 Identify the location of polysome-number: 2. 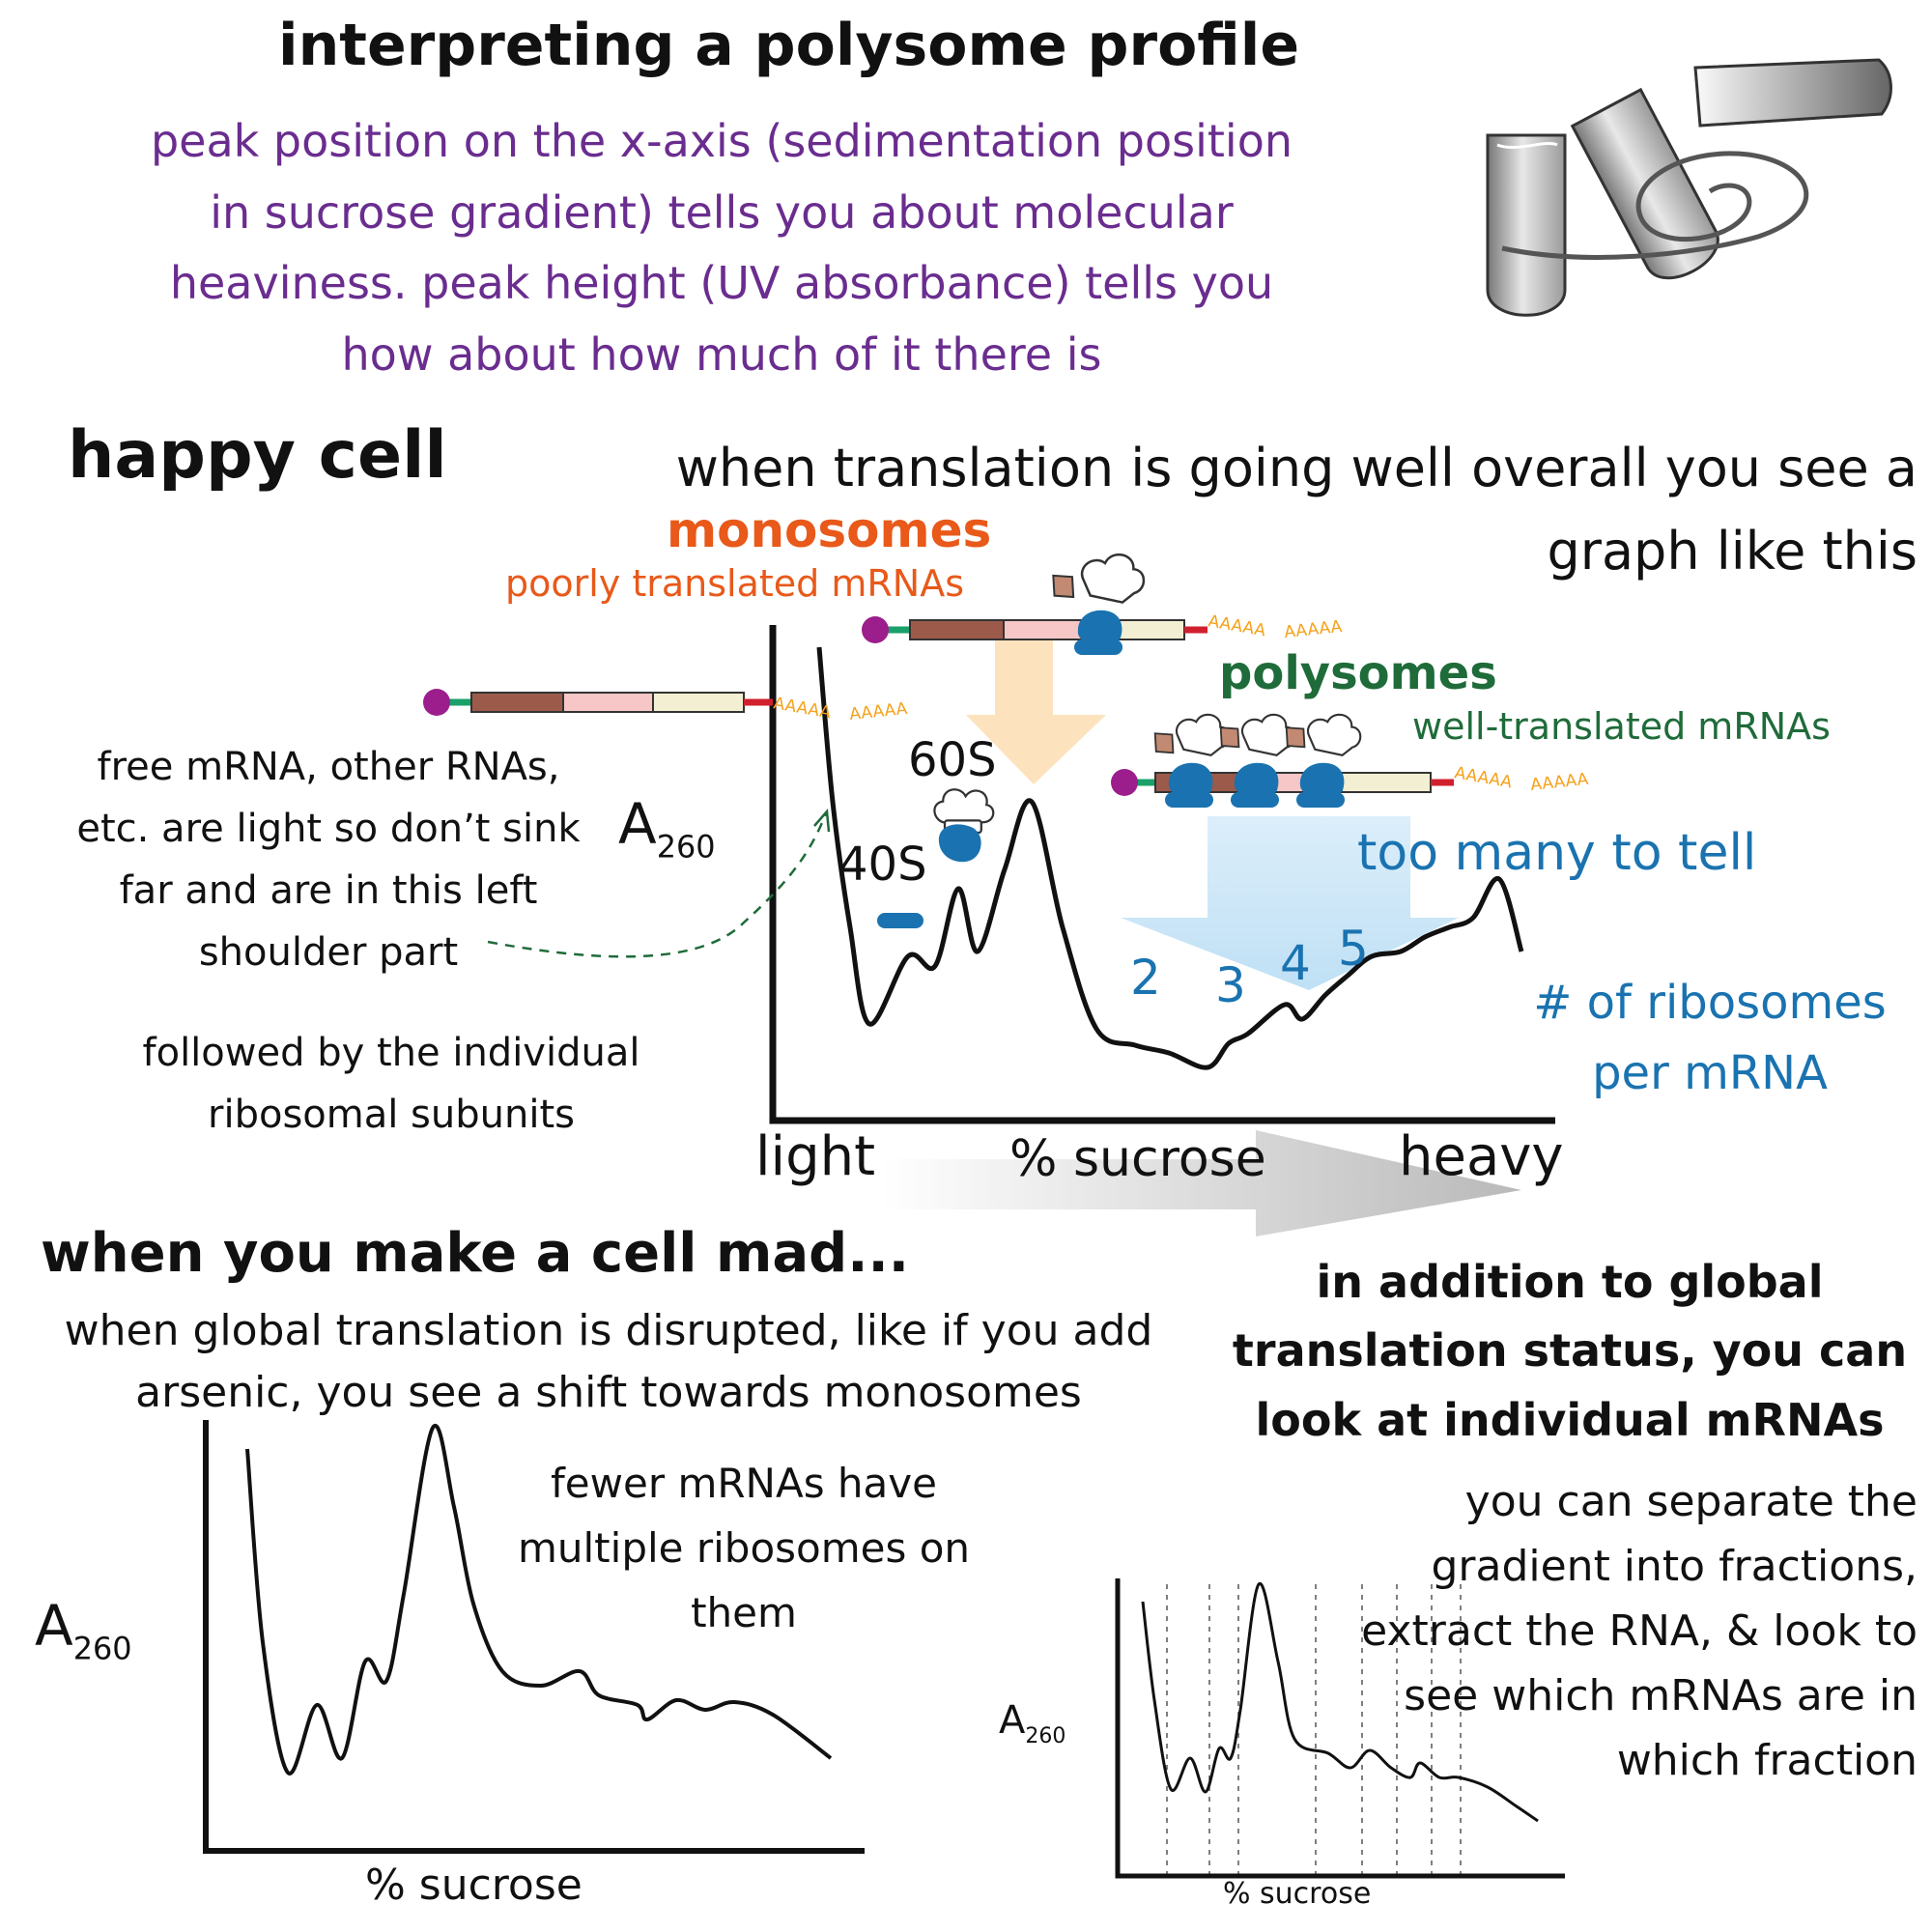
(1145, 978).